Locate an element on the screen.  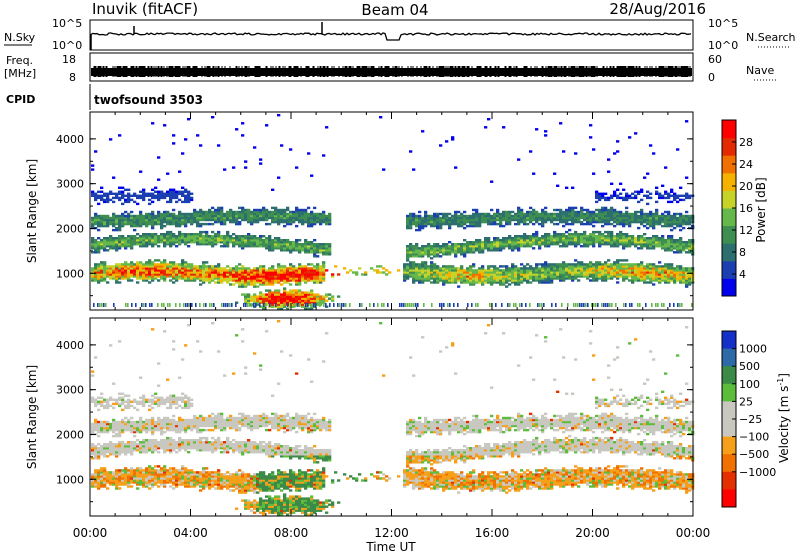
power-colorbar-tick-label: 12 is located at coordinates (746, 230).